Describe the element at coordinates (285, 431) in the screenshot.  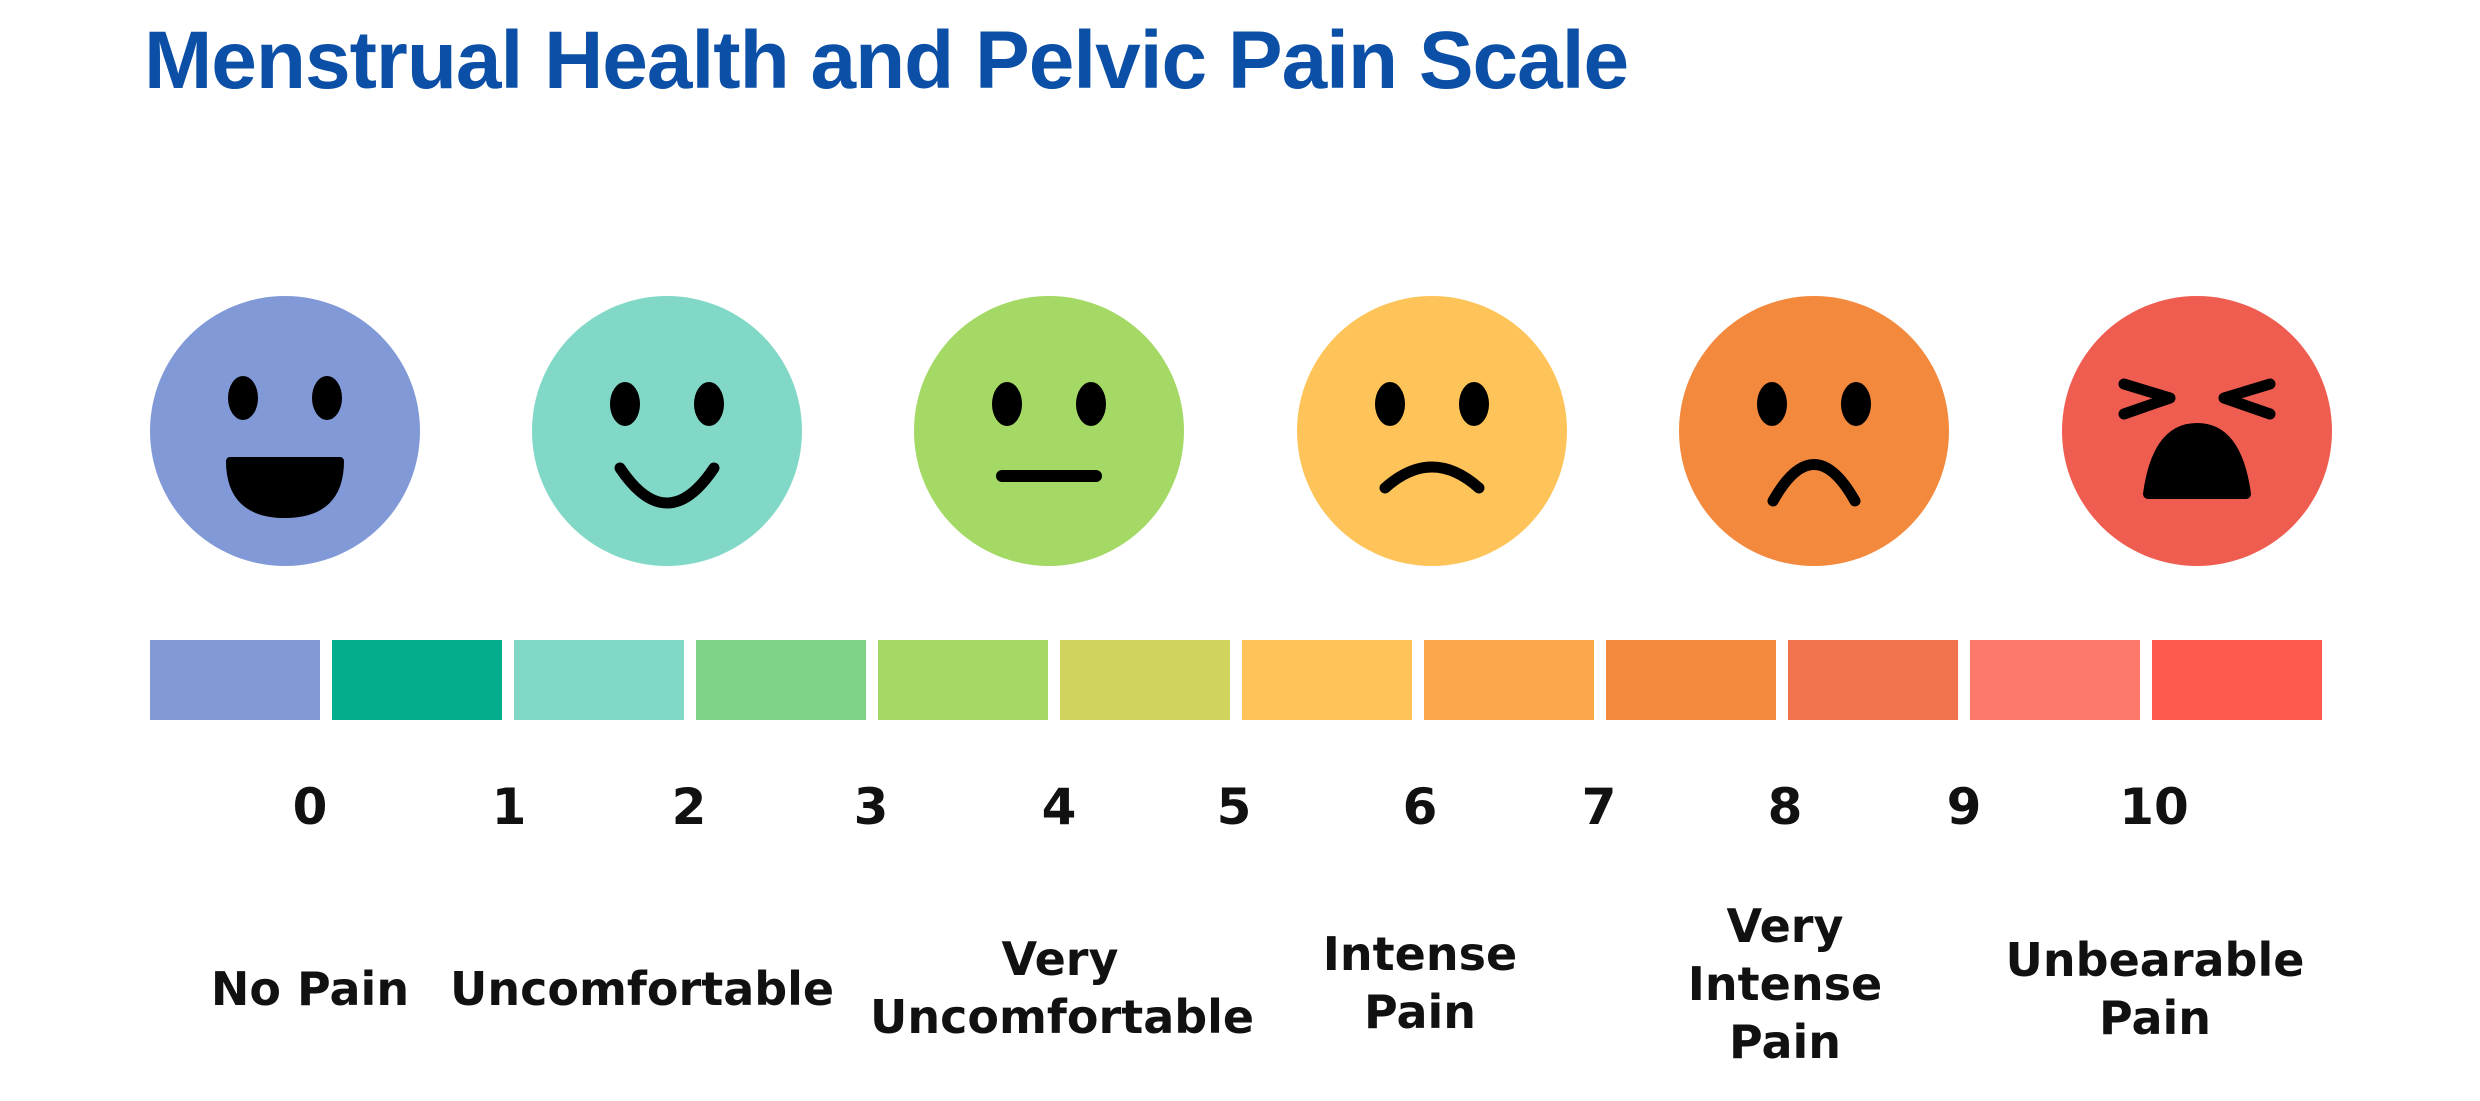
I see `laughing-face-icon` at that location.